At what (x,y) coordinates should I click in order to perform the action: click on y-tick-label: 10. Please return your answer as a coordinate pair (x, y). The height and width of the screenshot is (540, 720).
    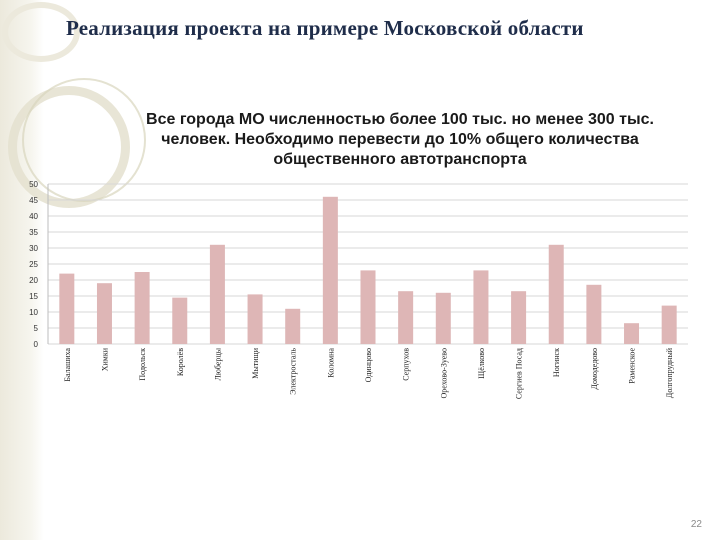
    Looking at the image, I should click on (33, 312).